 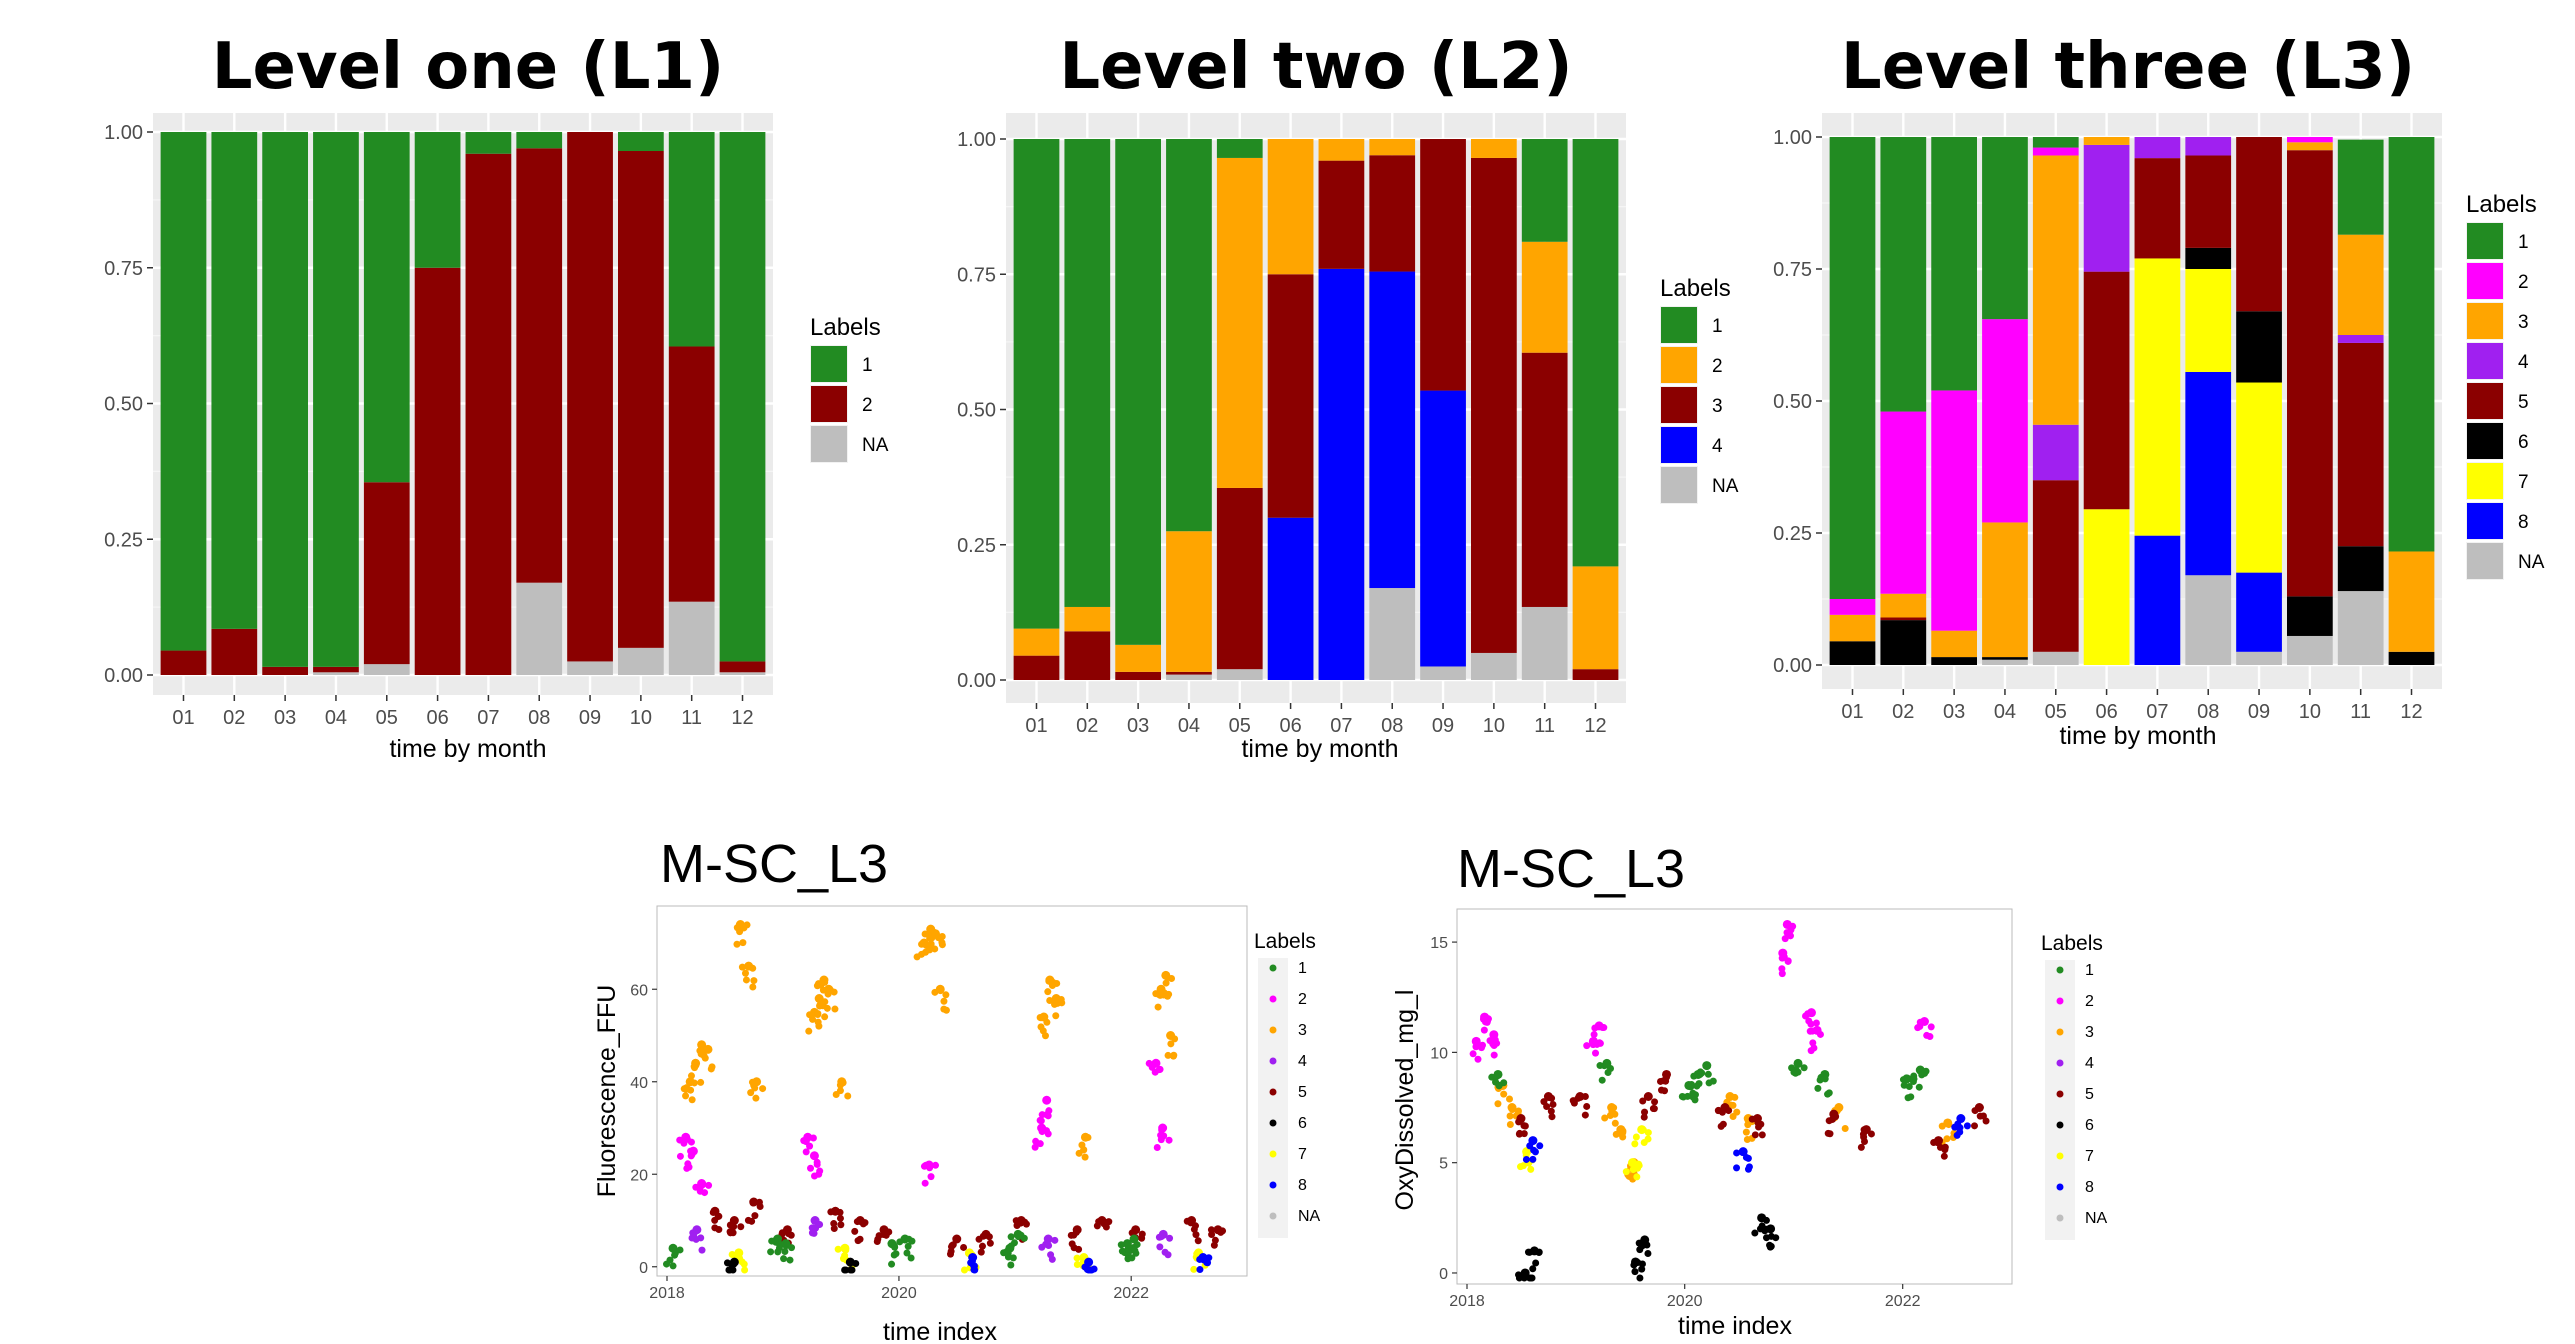 I want to click on x-axis-title: time index, so click(x=940, y=1331).